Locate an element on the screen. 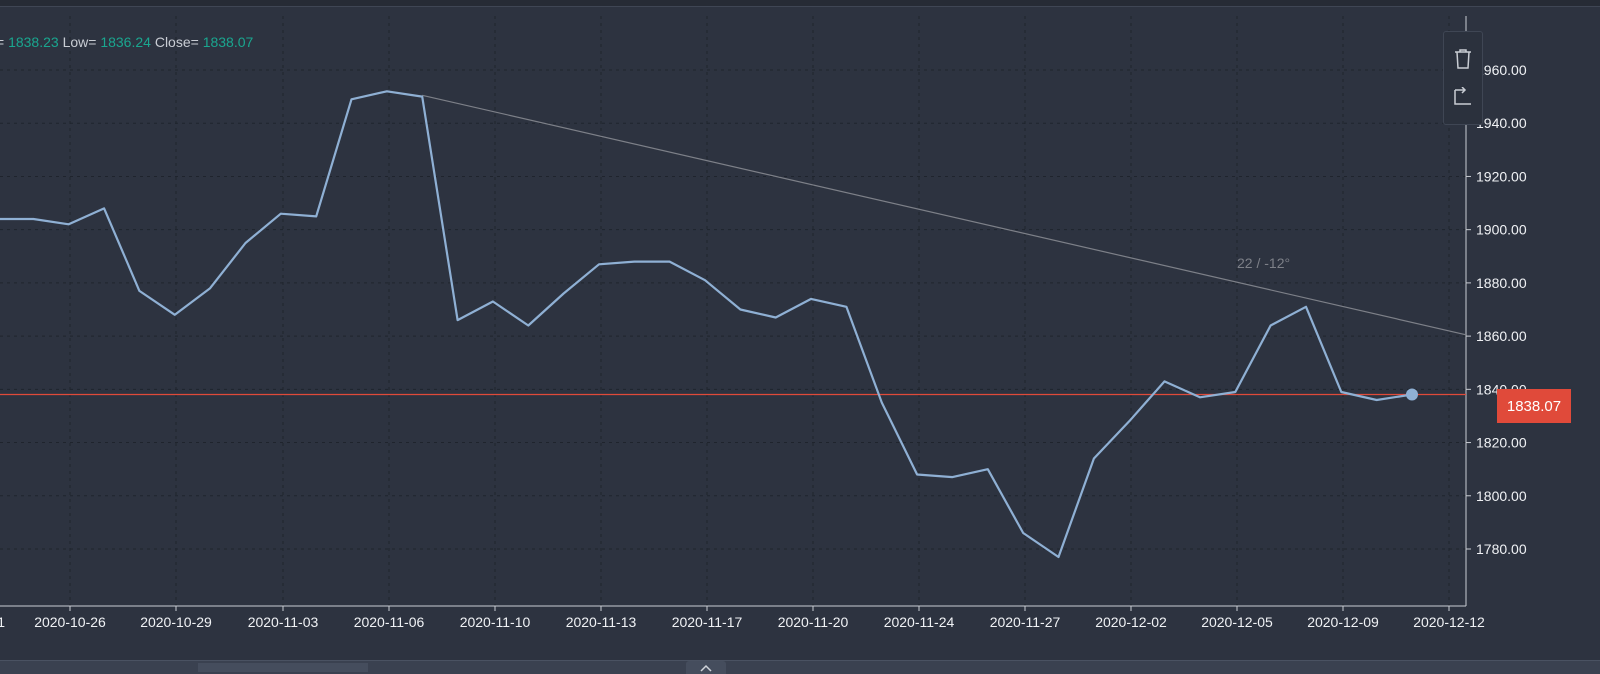 The width and height of the screenshot is (1600, 674). top-border is located at coordinates (800, 3).